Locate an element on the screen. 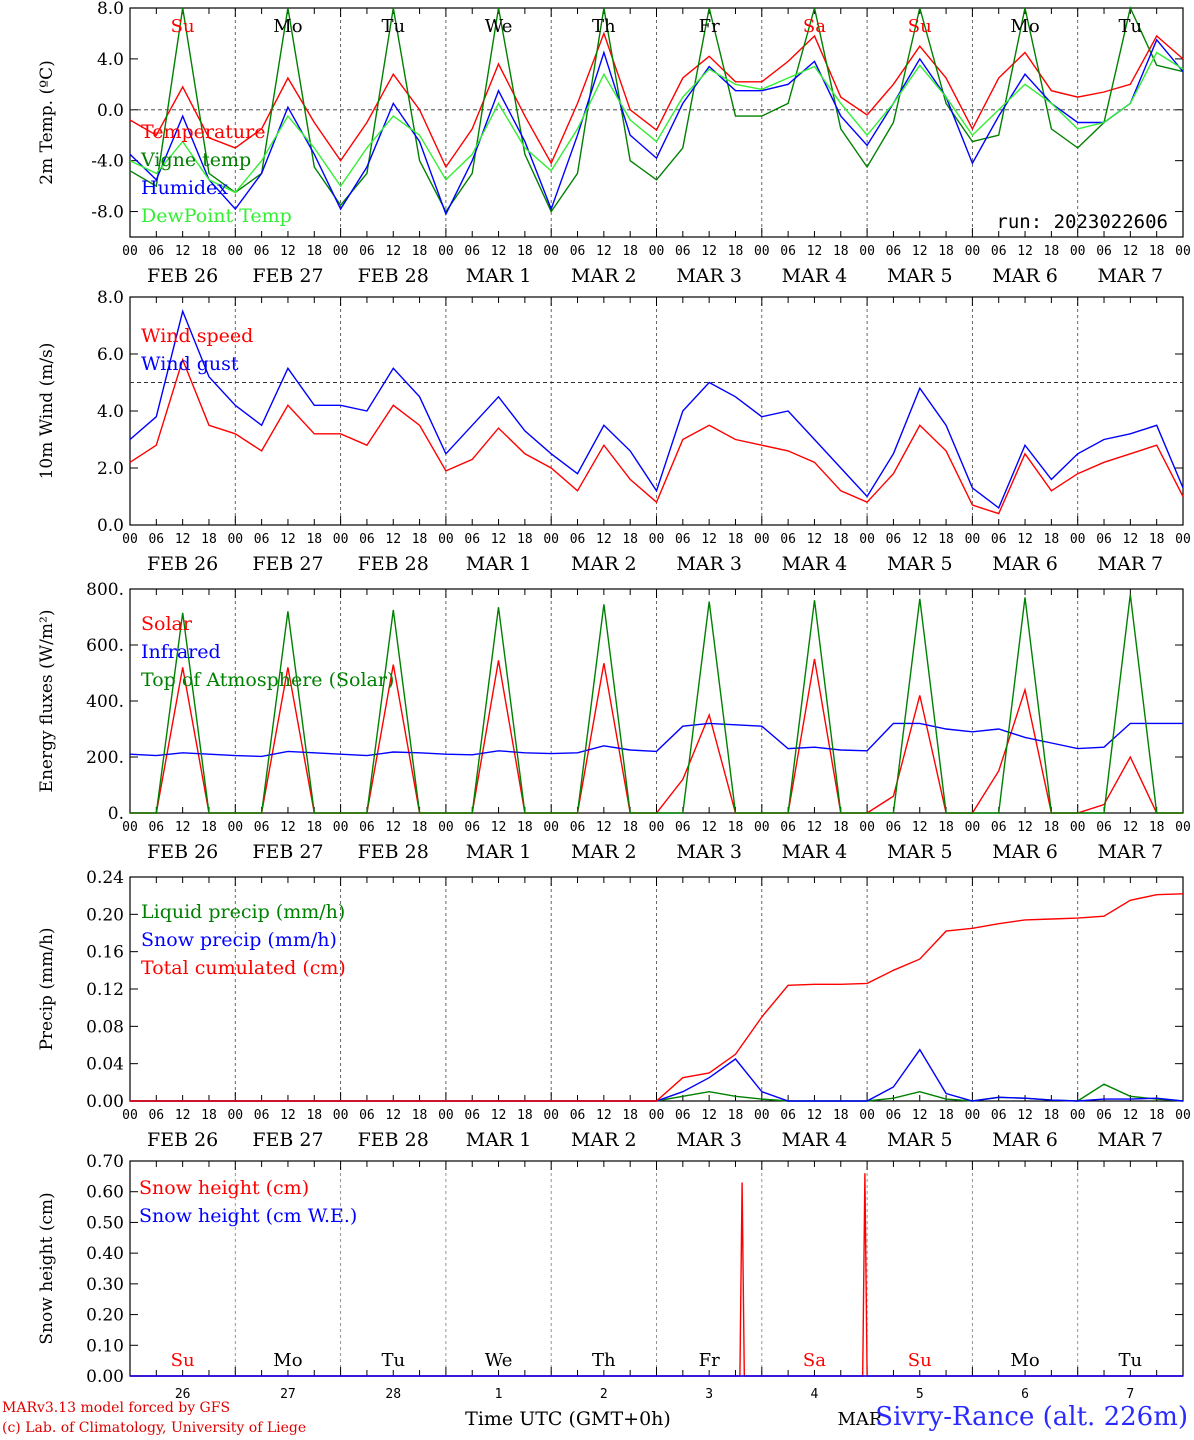 This screenshot has height=1440, width=1194. series-dewpoint-temp-line is located at coordinates (656, 122).